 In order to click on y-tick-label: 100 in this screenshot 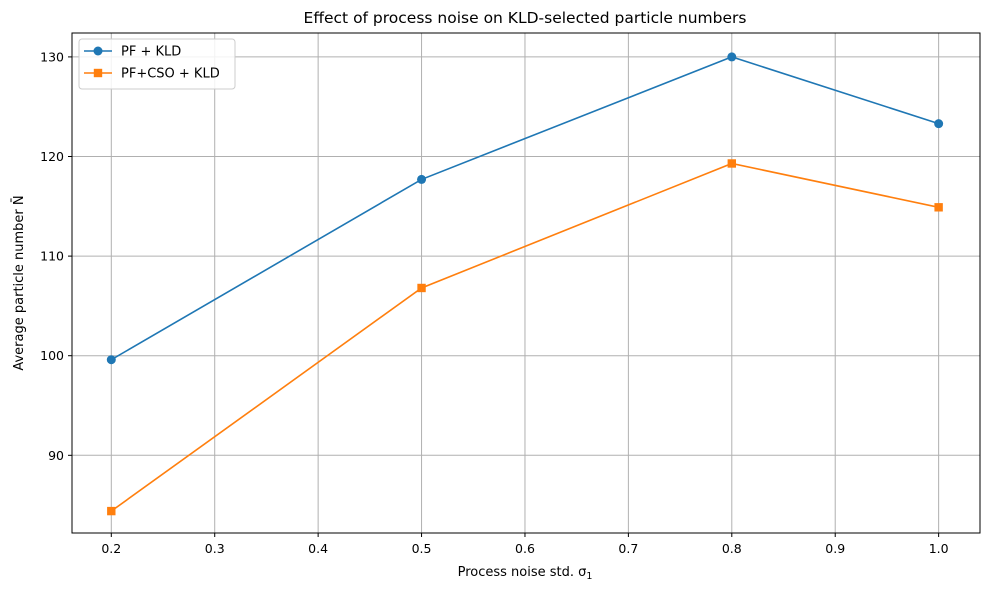, I will do `click(52, 355)`.